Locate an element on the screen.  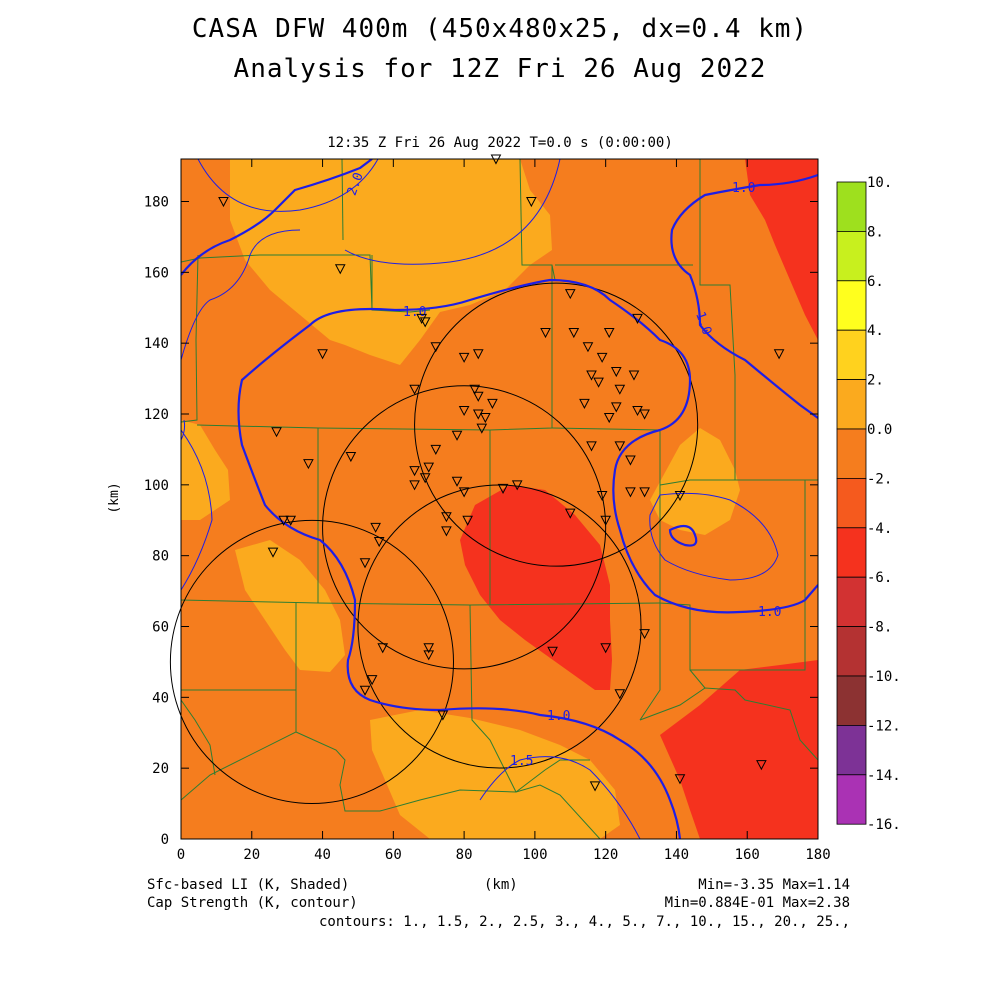
y-tick-label: 60 is located at coordinates (160, 628).